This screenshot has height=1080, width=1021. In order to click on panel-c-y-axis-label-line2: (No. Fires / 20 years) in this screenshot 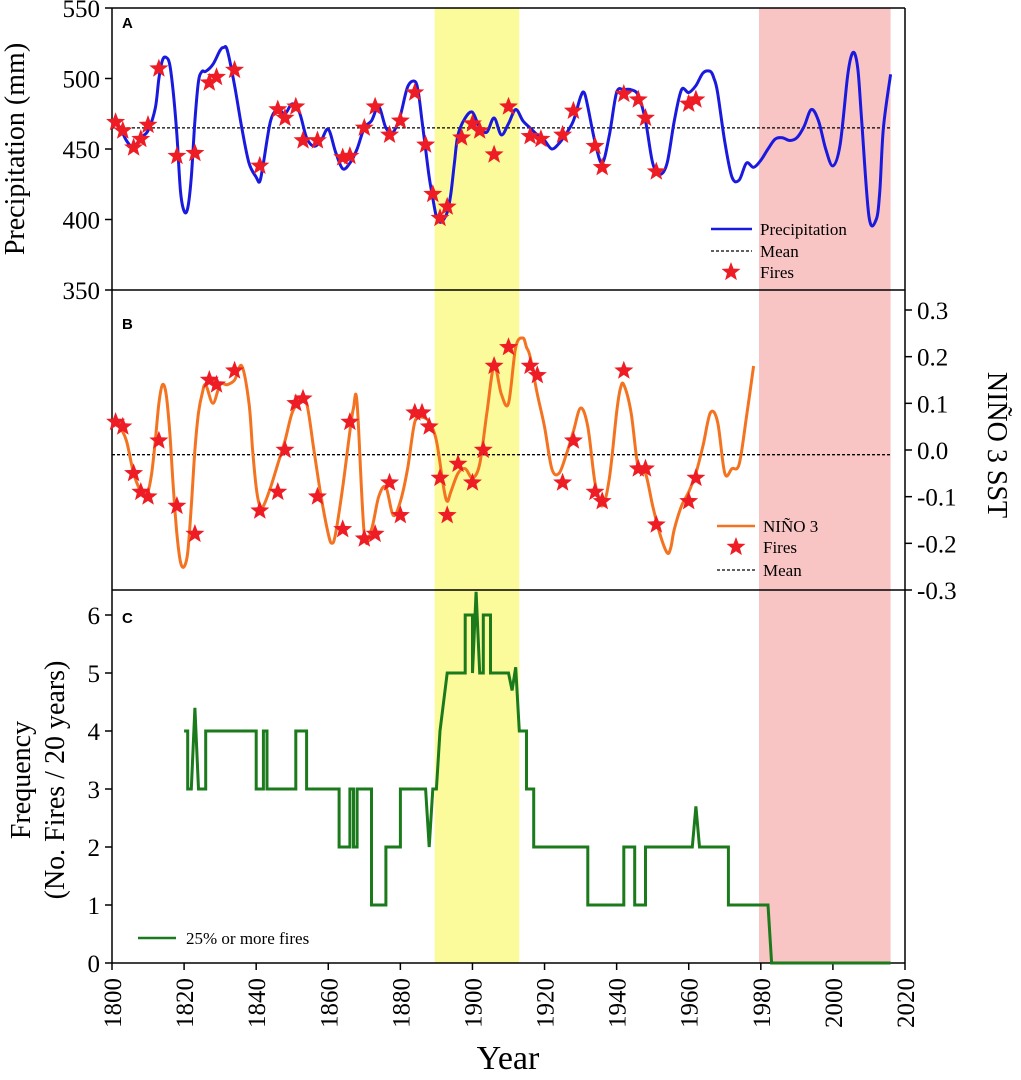, I will do `click(55, 780)`.